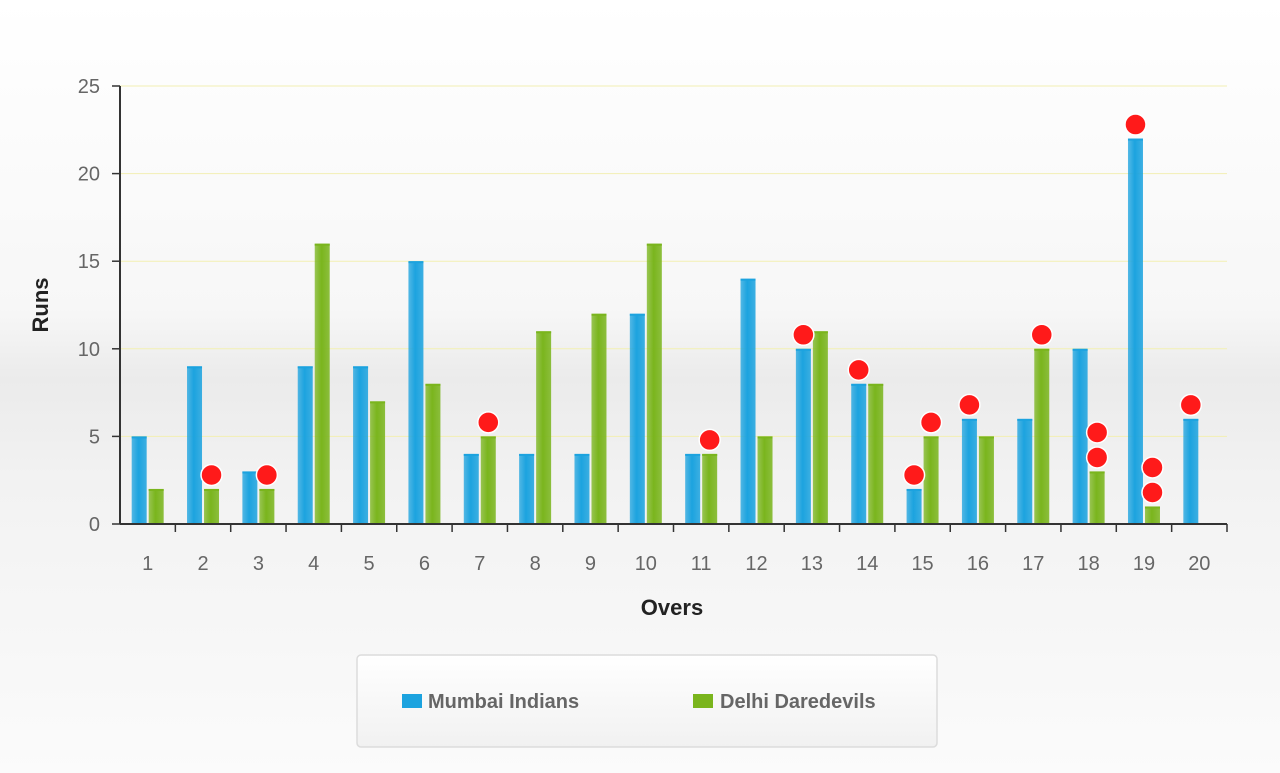 The width and height of the screenshot is (1280, 773). What do you see at coordinates (646, 564) in the screenshot?
I see `x-tick-label-10: 10` at bounding box center [646, 564].